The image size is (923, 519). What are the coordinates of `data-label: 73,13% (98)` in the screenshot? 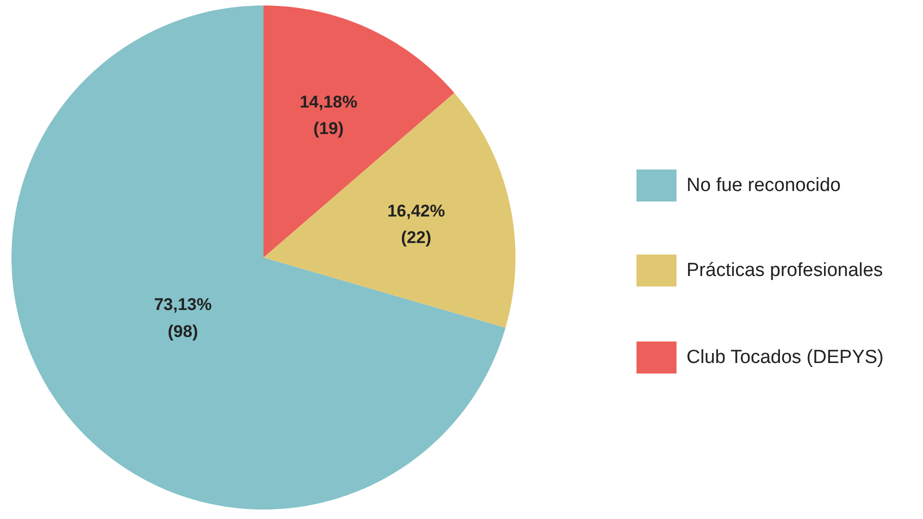 It's located at (183, 318).